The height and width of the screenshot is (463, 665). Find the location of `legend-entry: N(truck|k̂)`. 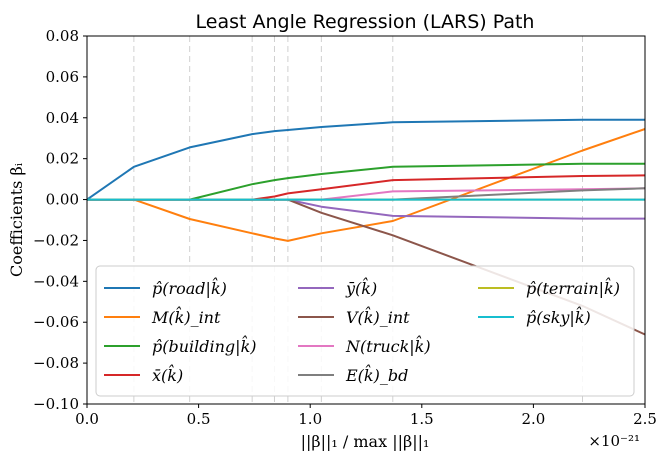

legend-entry: N(truck|k̂) is located at coordinates (388, 346).